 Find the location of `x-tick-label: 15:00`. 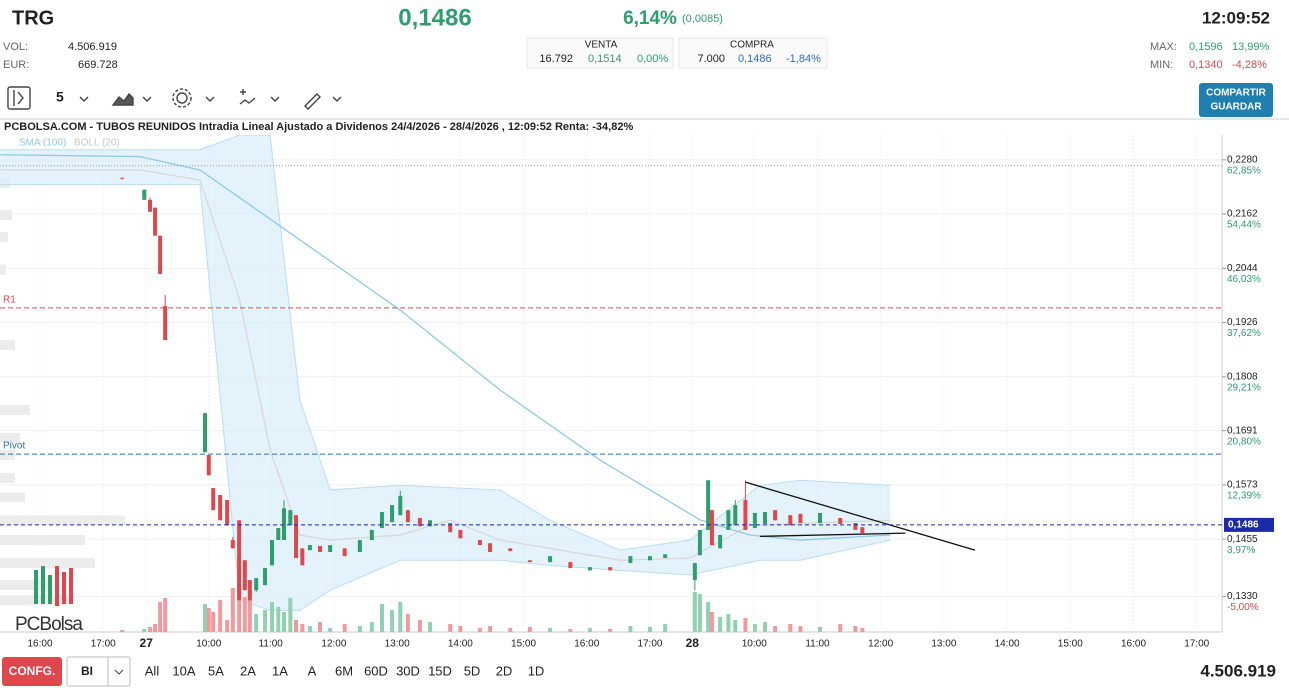

x-tick-label: 15:00 is located at coordinates (1070, 644).